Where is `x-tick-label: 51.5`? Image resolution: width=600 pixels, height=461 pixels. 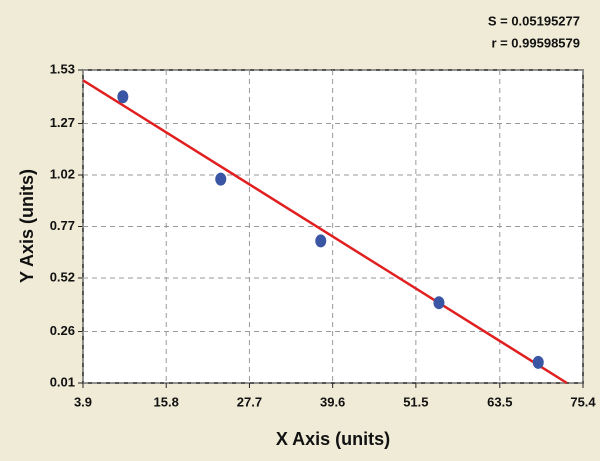 x-tick-label: 51.5 is located at coordinates (415, 401).